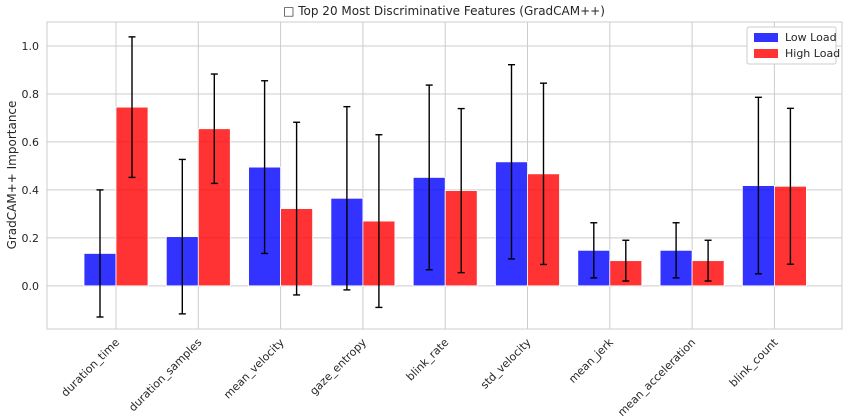  What do you see at coordinates (656, 377) in the screenshot?
I see `x-tick-label: mean_acceleration` at bounding box center [656, 377].